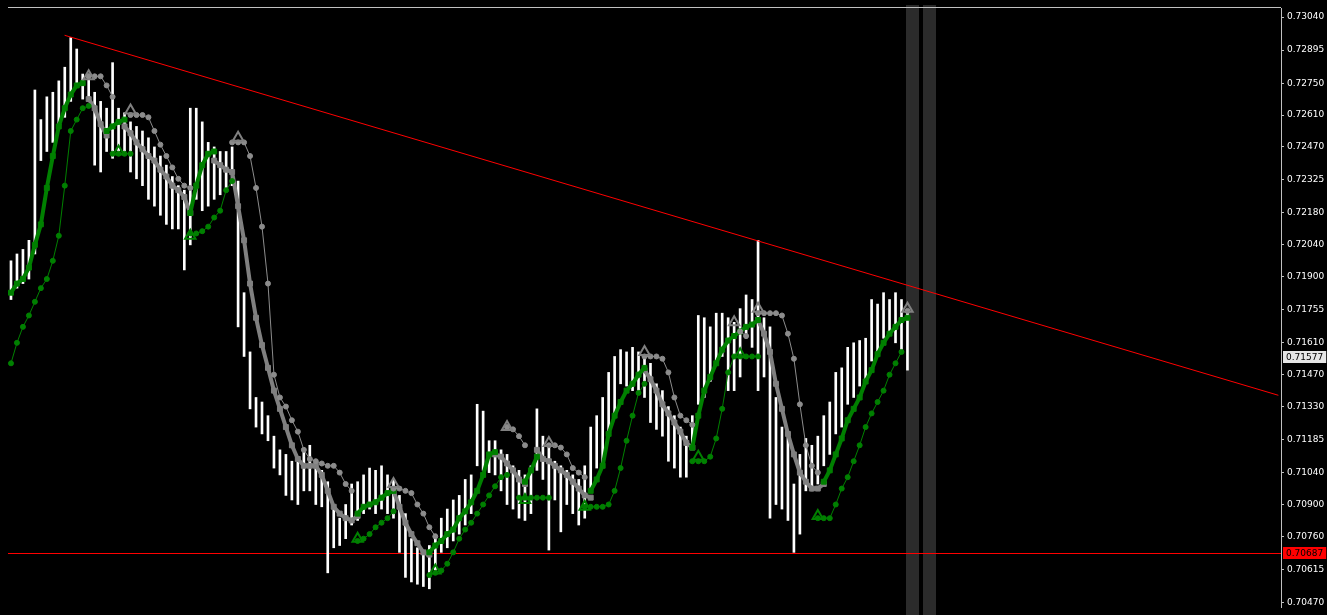  What do you see at coordinates (1306, 179) in the screenshot?
I see `y-tick-label: 0.72325` at bounding box center [1306, 179].